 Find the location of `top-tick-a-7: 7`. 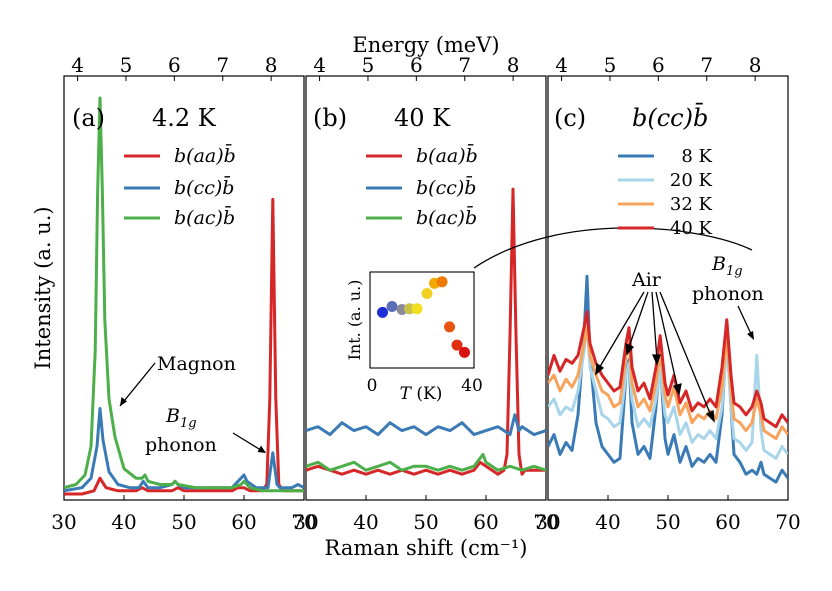

top-tick-a-7: 7 is located at coordinates (222, 65).